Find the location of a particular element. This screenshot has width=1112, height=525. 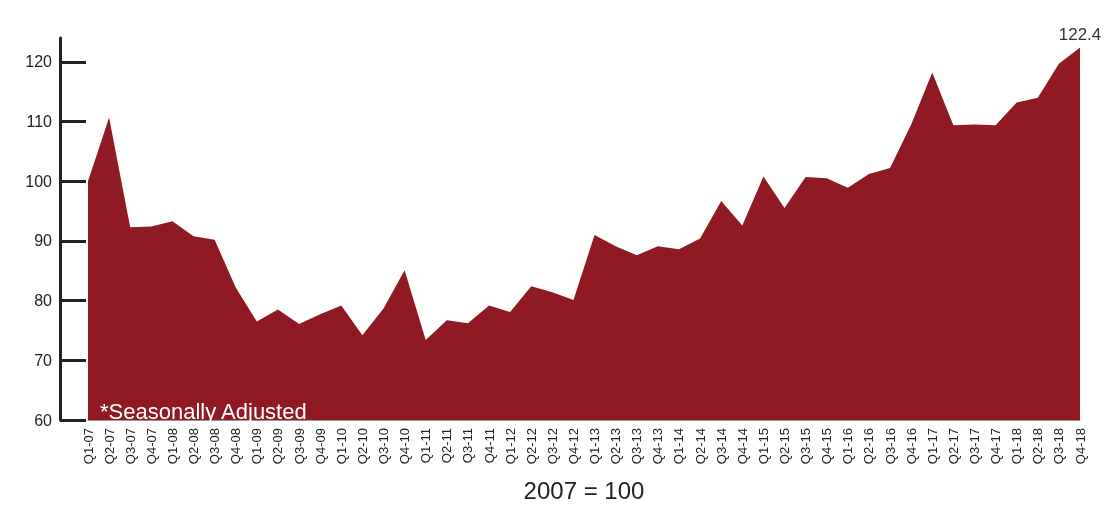

y-tick-label: 90 is located at coordinates (43, 241).